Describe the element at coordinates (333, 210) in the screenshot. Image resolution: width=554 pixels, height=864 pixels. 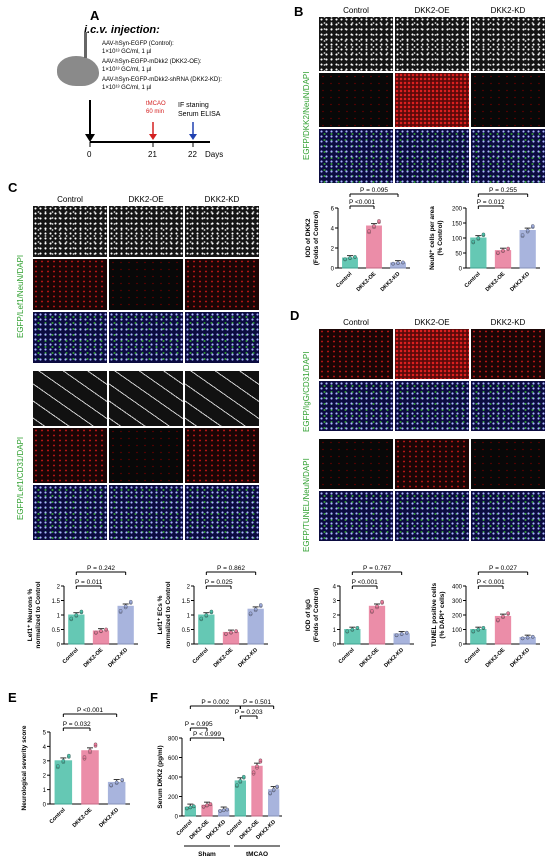
I see `y-tick-label: 6` at that location.